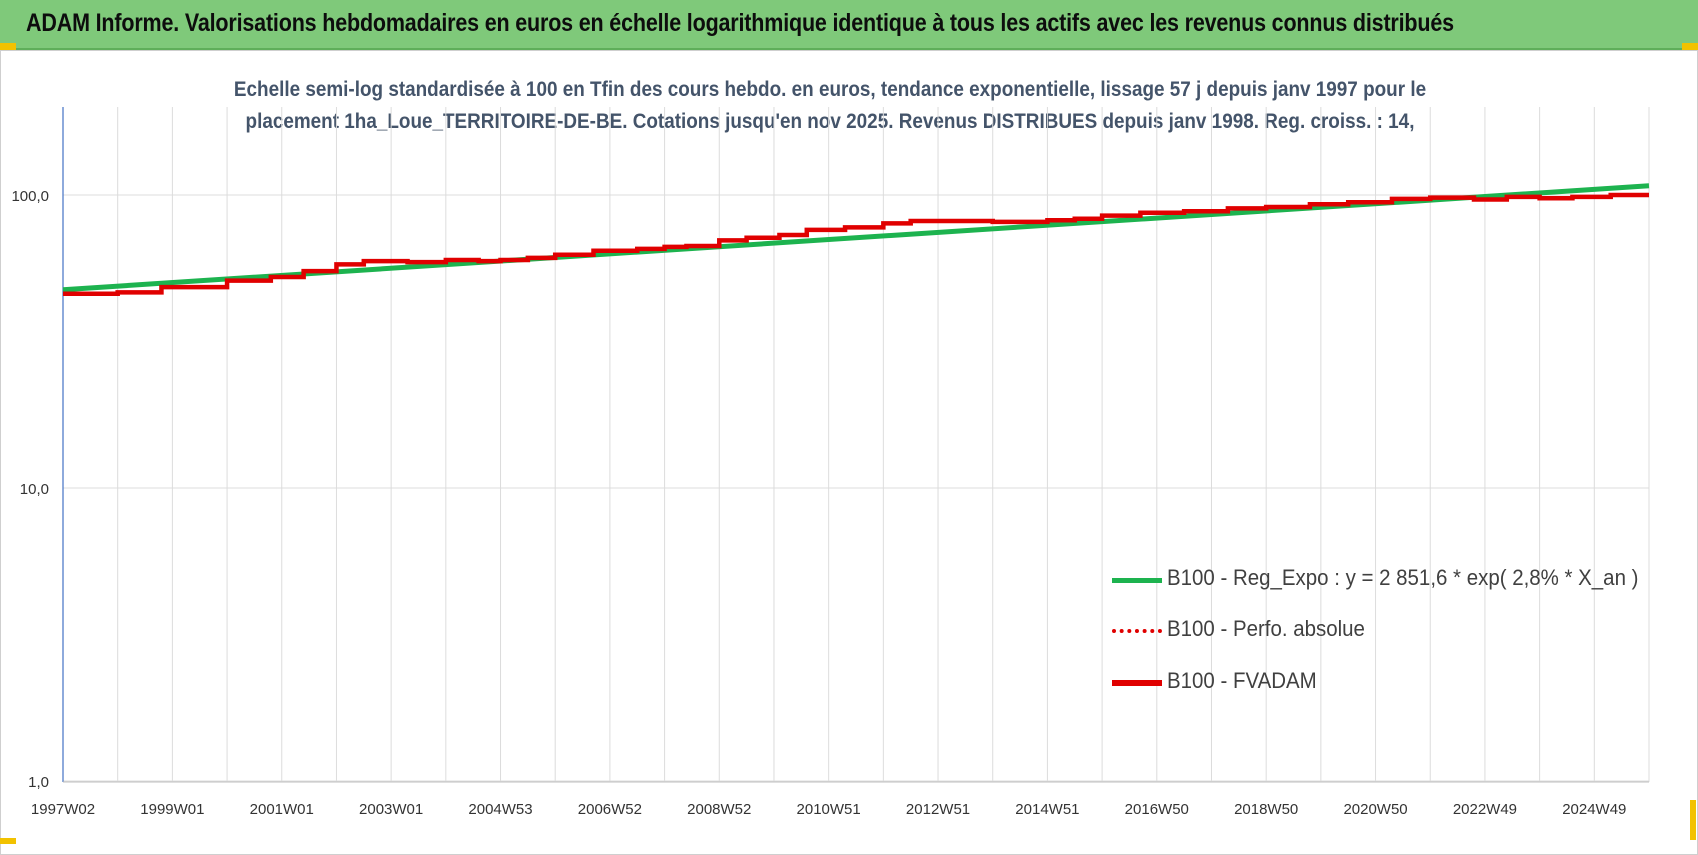 The height and width of the screenshot is (855, 1698). I want to click on x-tick-label: 2004W53, so click(500, 809).